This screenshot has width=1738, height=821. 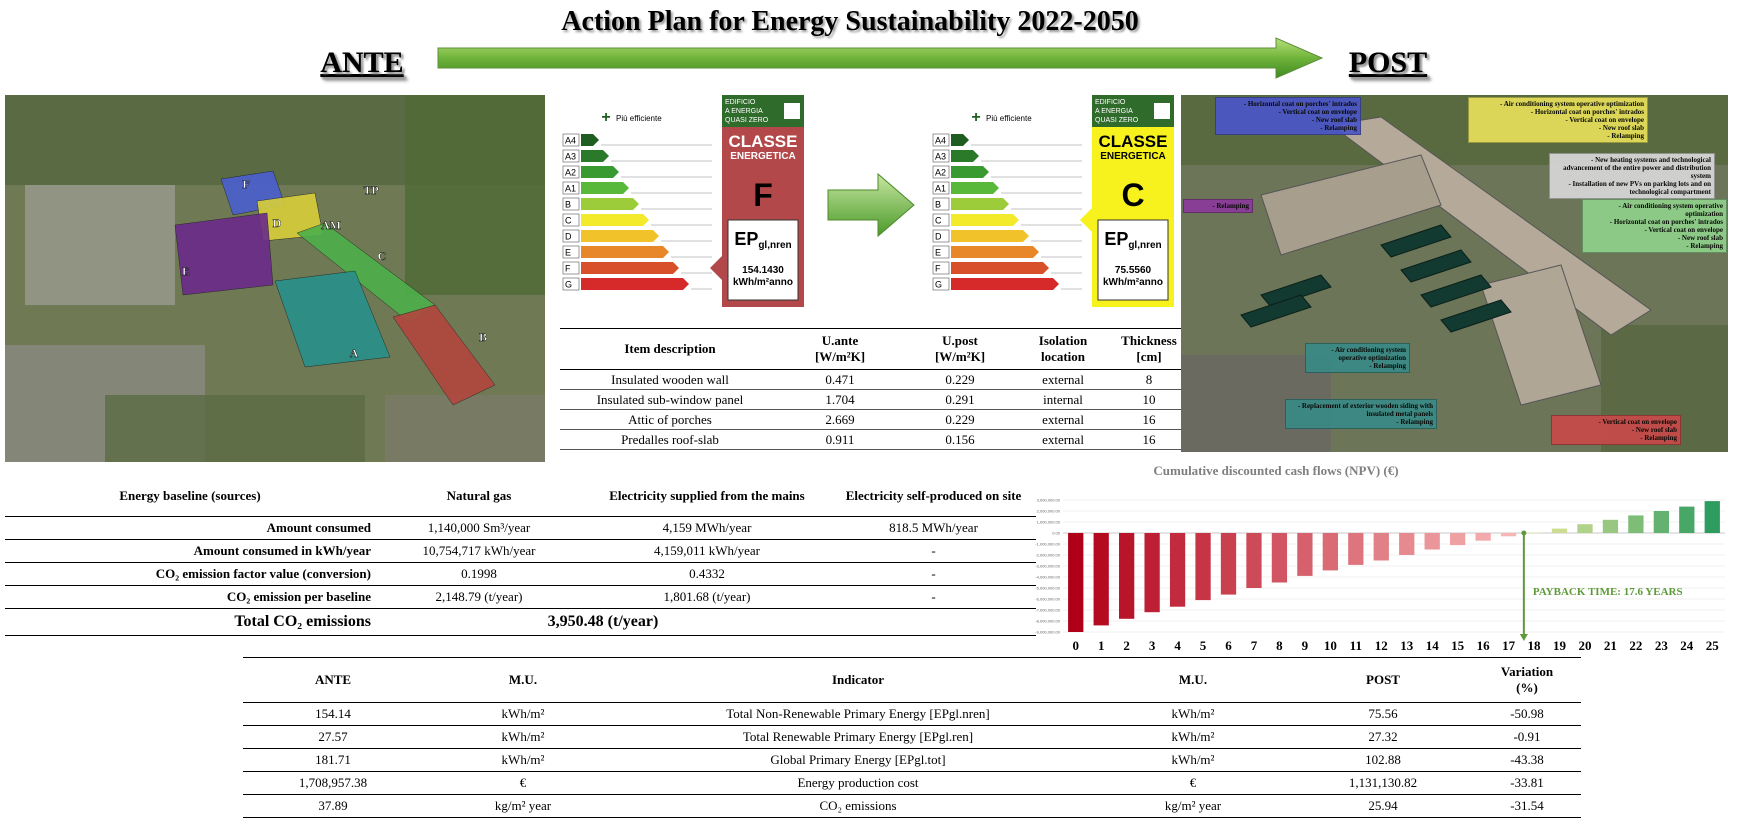 I want to click on cell: 181.71, so click(x=333, y=760).